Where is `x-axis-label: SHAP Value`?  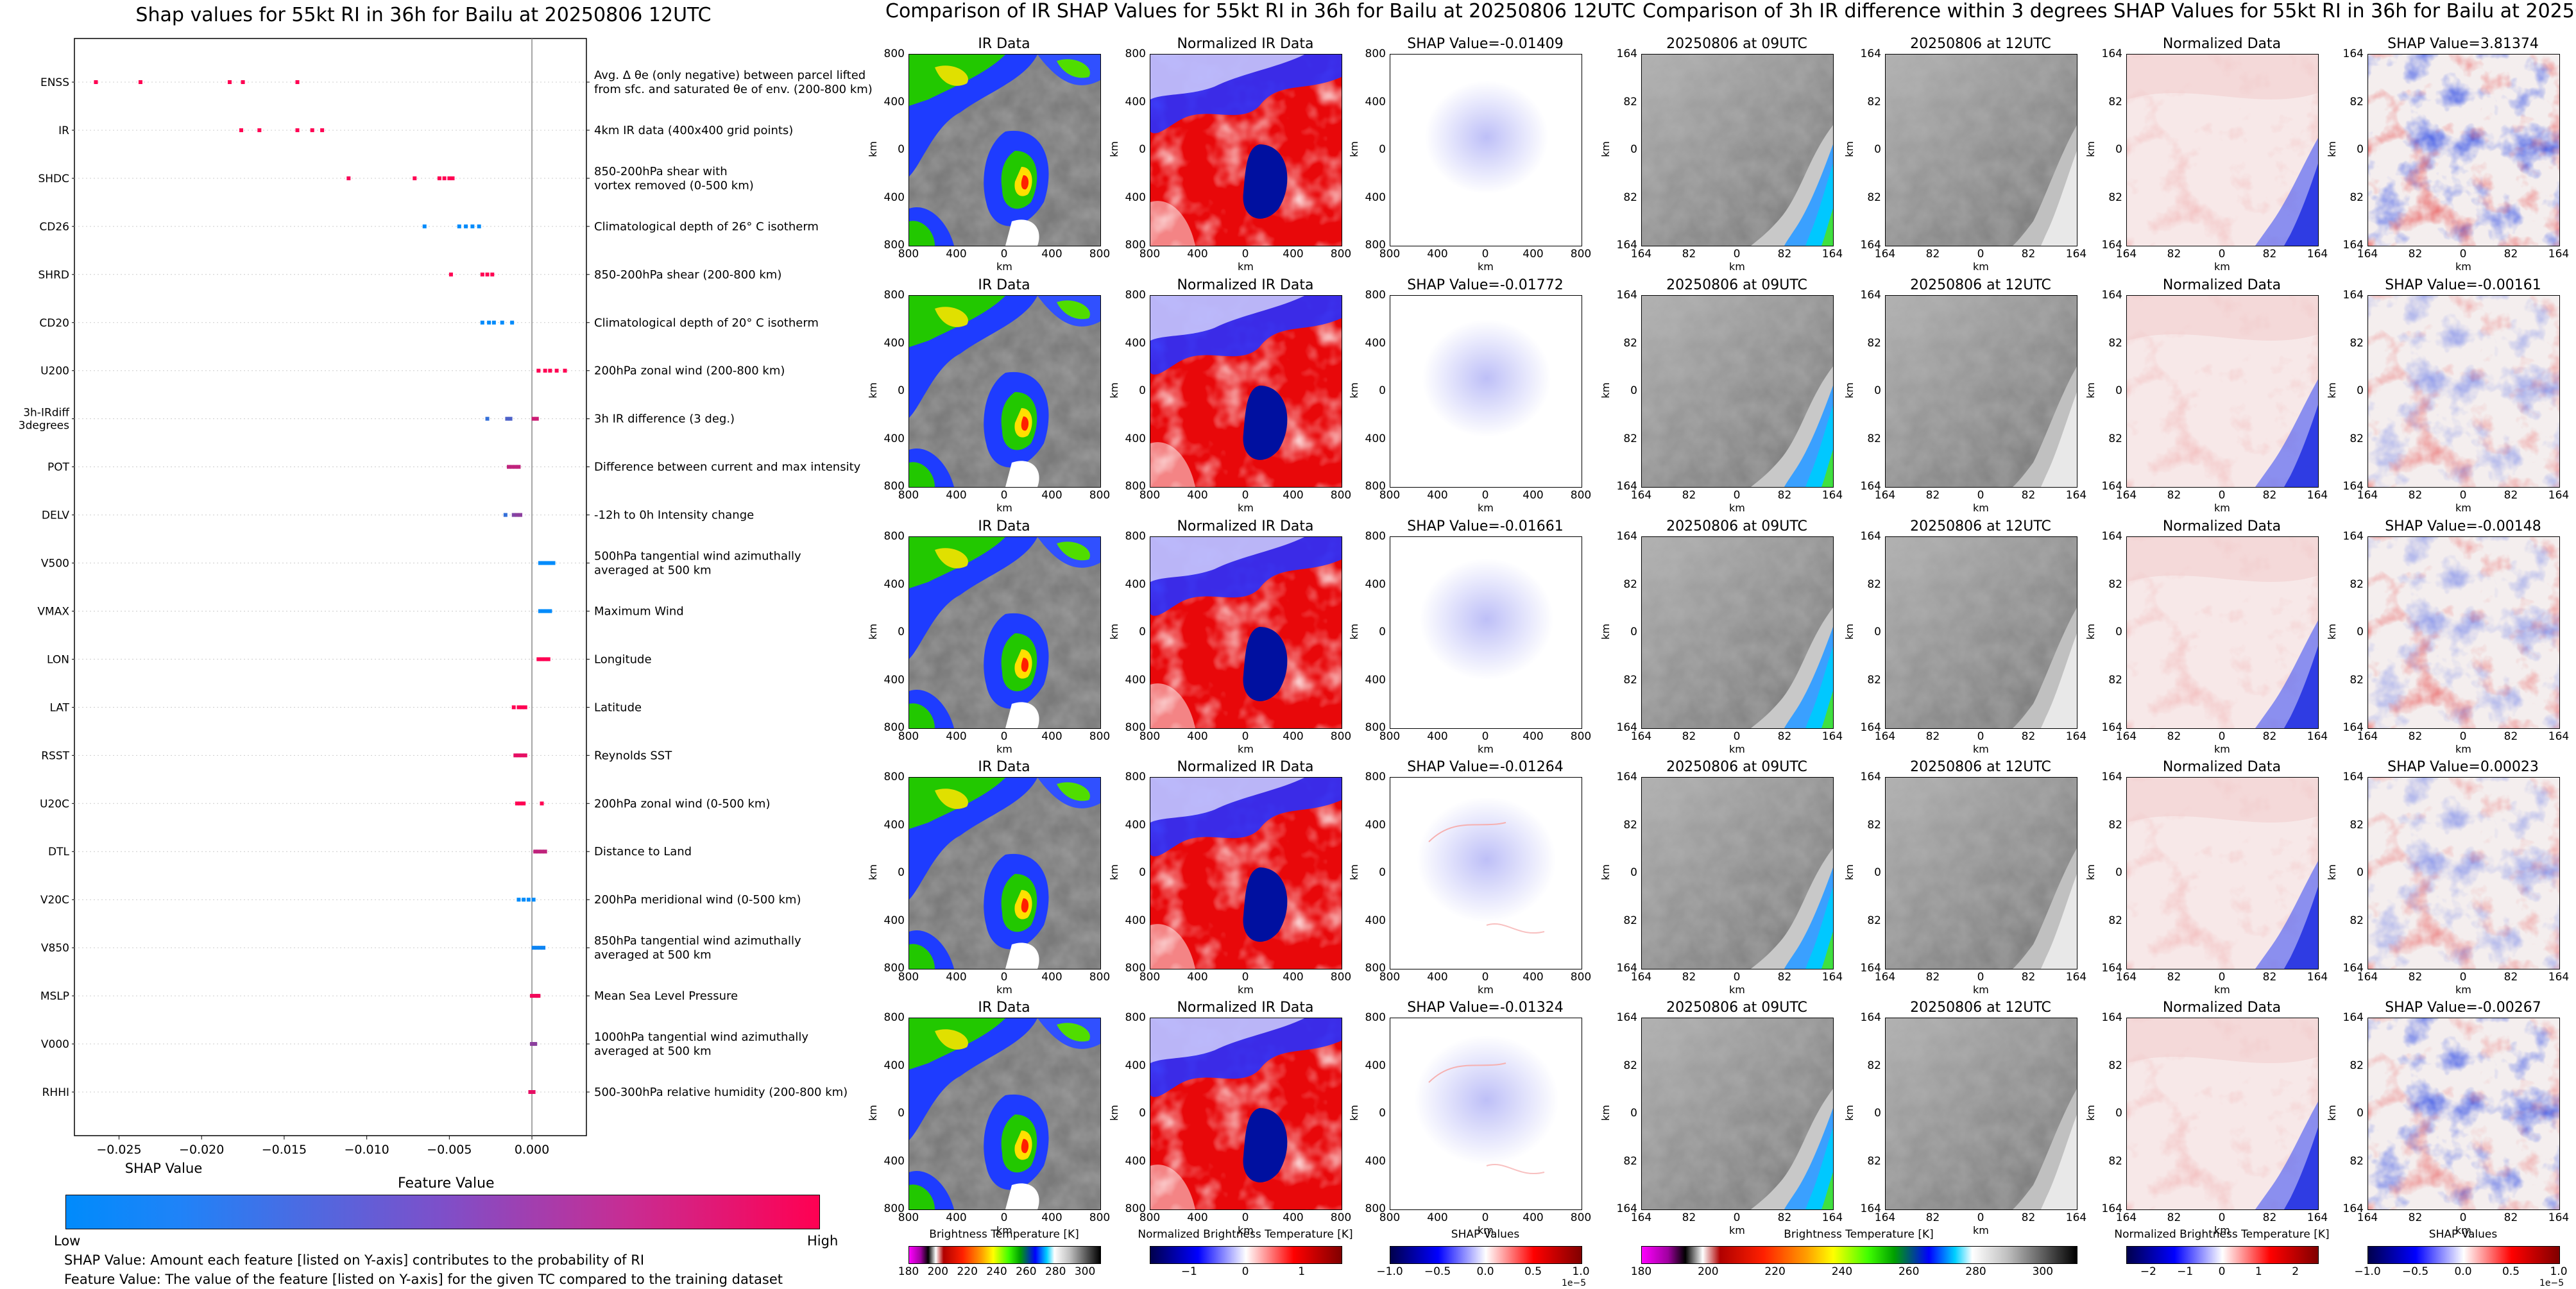 x-axis-label: SHAP Value is located at coordinates (164, 1168).